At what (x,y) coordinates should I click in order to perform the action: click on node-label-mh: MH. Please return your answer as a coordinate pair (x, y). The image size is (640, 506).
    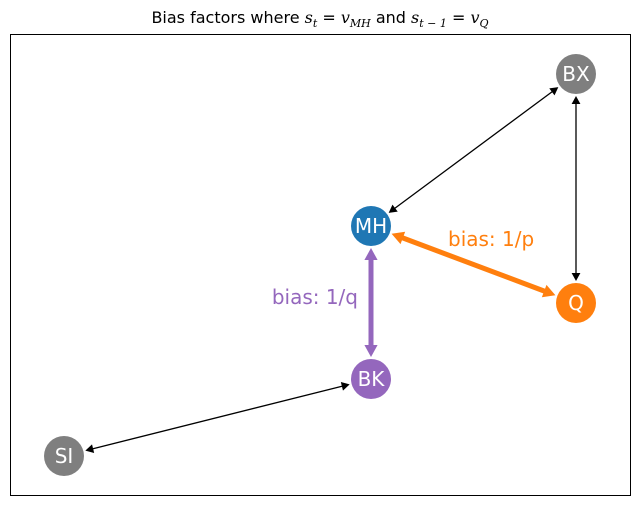
    Looking at the image, I should click on (371, 226).